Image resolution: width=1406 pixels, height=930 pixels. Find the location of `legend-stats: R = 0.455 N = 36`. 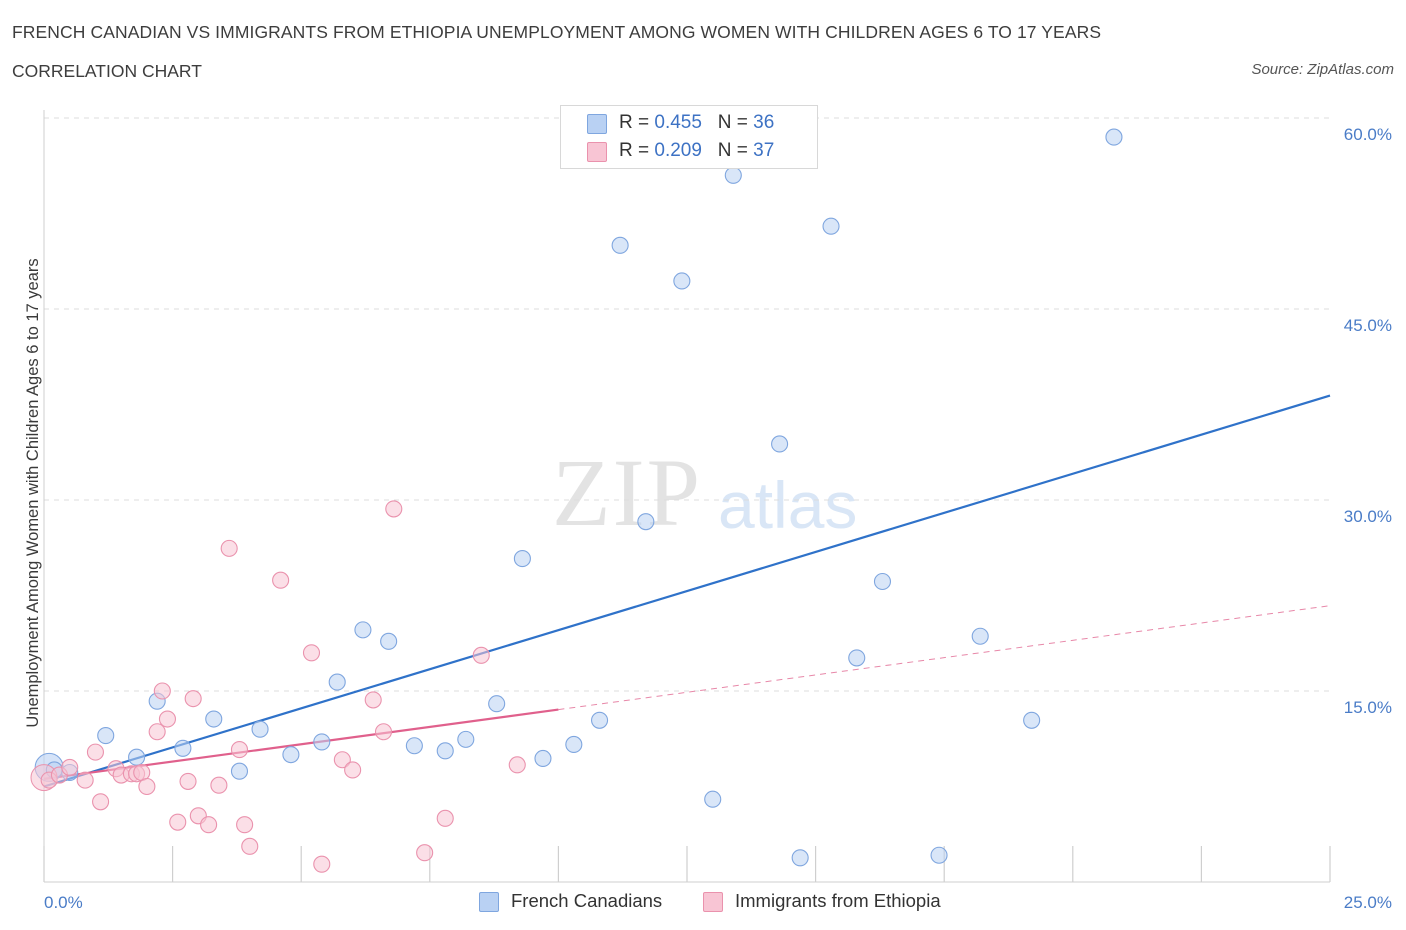

legend-stats: R = 0.455 N = 36 is located at coordinates (696, 123).